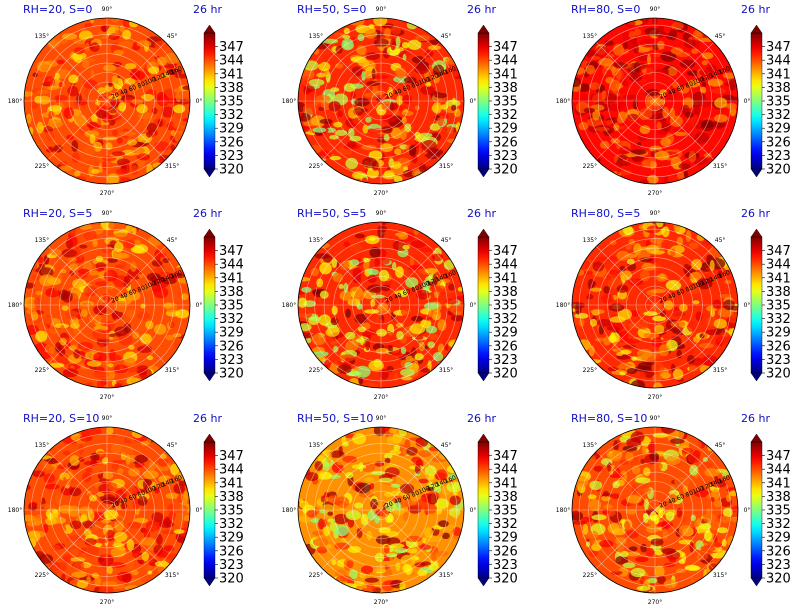  I want to click on radial-tick-label: 160, so click(176, 274).